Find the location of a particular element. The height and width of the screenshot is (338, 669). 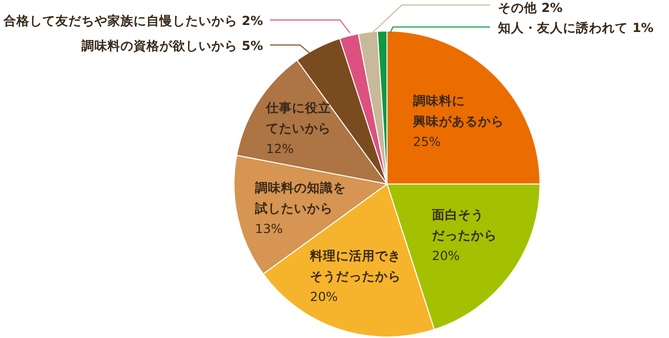

slice-label: その他 2% is located at coordinates (531, 7).